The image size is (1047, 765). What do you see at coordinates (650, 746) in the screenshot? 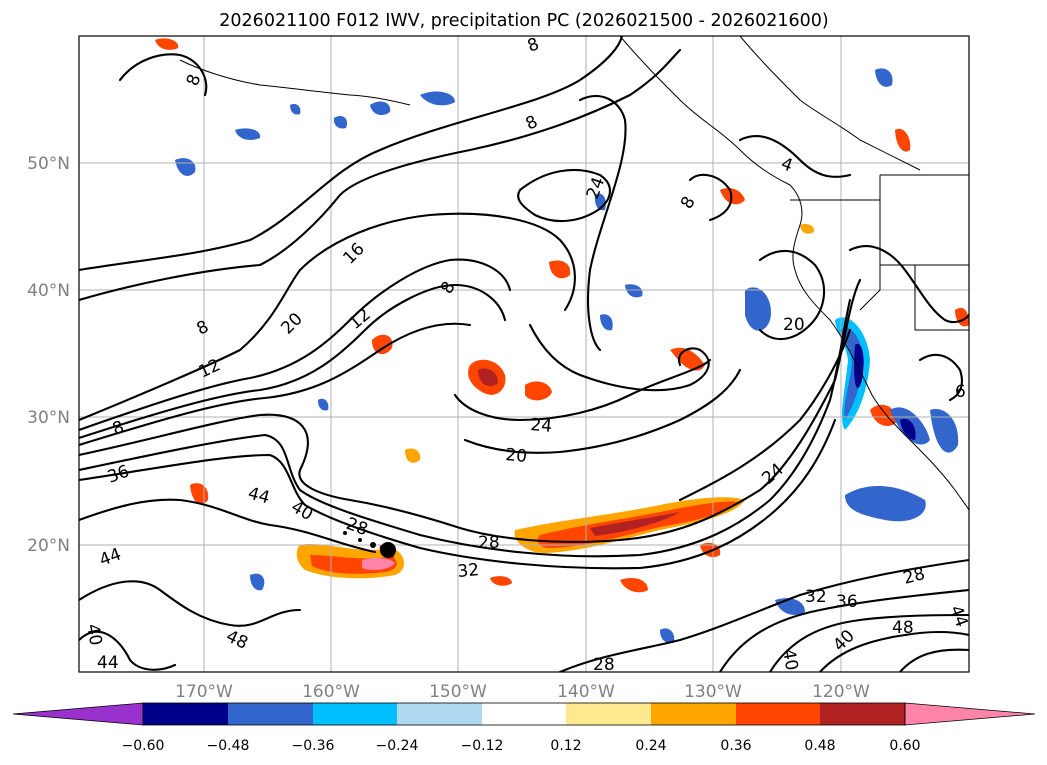
I see `colorbar-tick-label: 0.24` at bounding box center [650, 746].